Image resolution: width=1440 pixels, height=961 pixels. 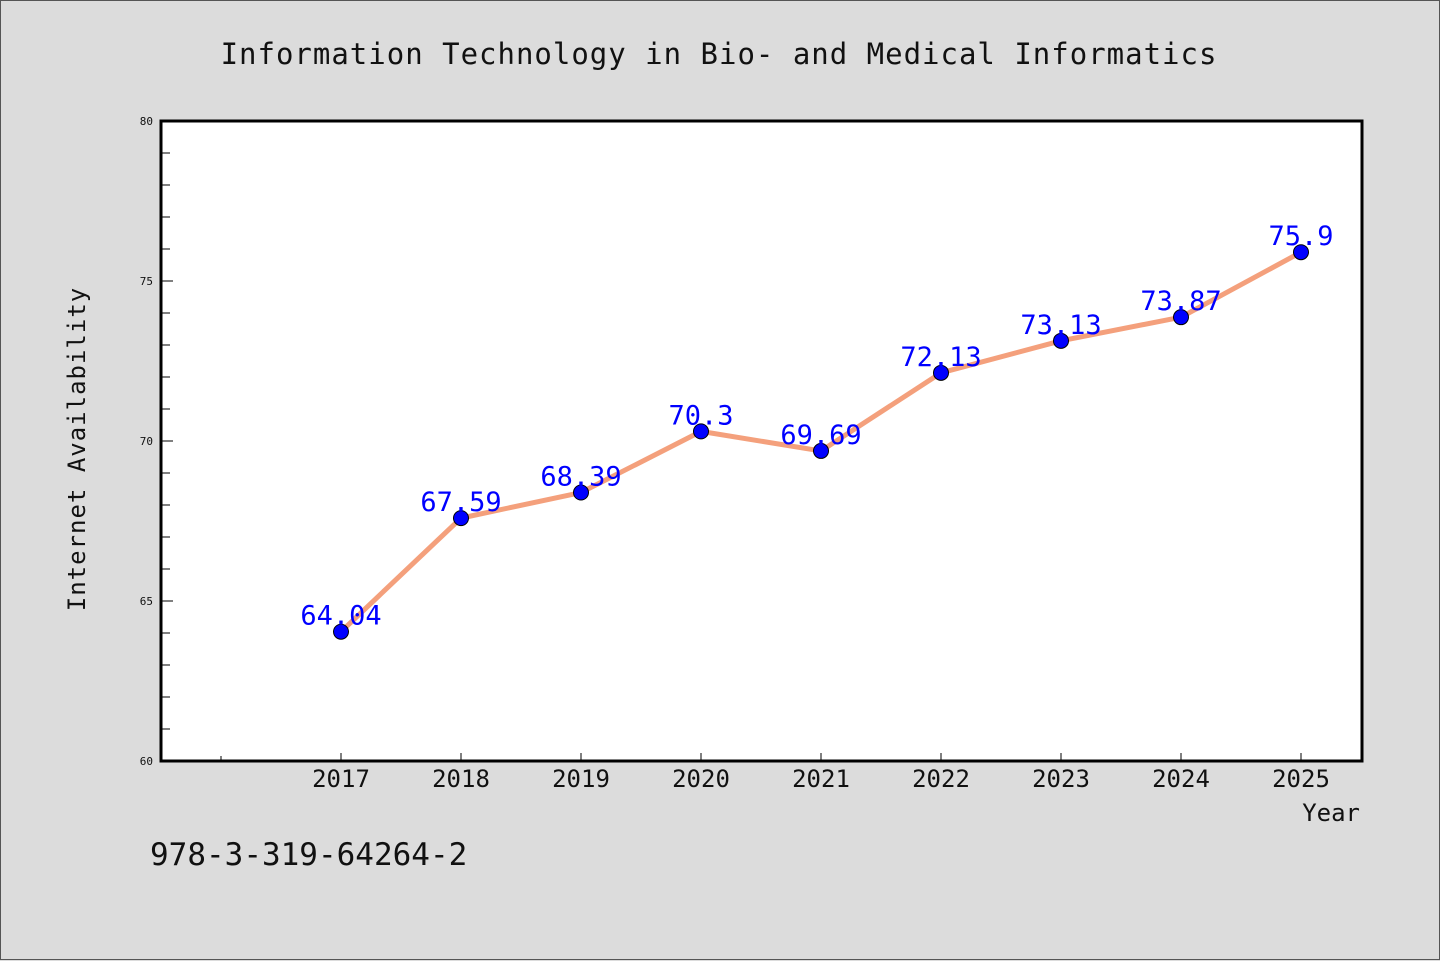 I want to click on x-axis: 2017 2018 2019 2020 2021 2022 2023 2024 2025, so click(x=775, y=773).